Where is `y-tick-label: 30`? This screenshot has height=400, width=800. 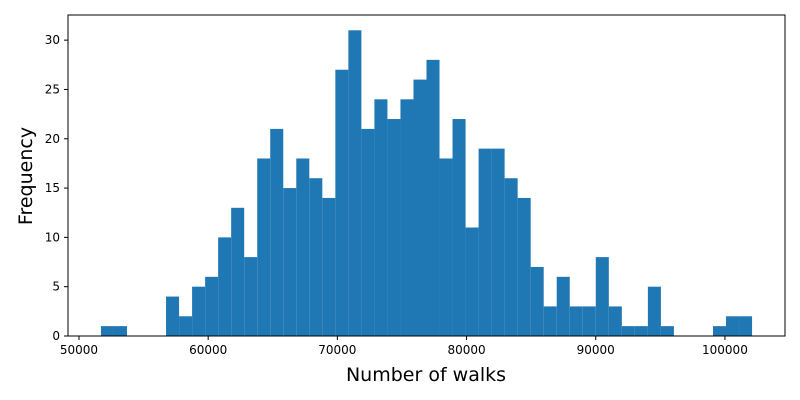 y-tick-label: 30 is located at coordinates (52, 40).